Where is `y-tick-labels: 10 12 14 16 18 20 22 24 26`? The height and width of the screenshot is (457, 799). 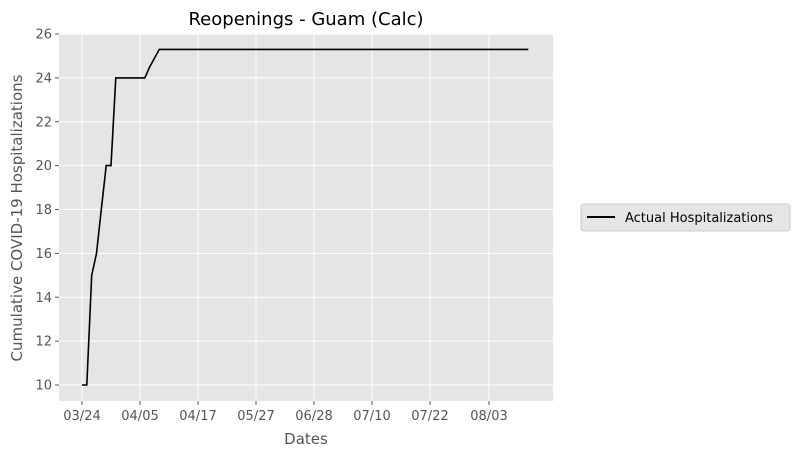 y-tick-labels: 10 12 14 16 18 20 22 24 26 is located at coordinates (47, 211).